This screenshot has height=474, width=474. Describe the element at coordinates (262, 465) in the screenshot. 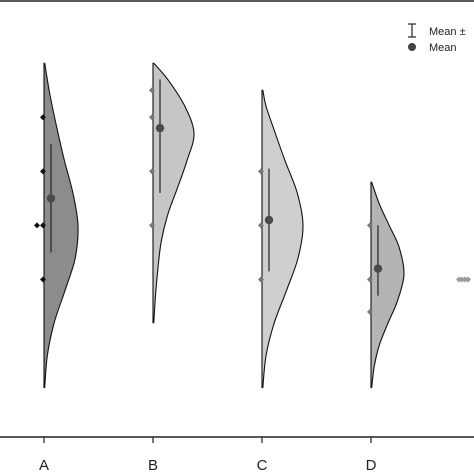

I see `x-tick-label-c: C` at that location.